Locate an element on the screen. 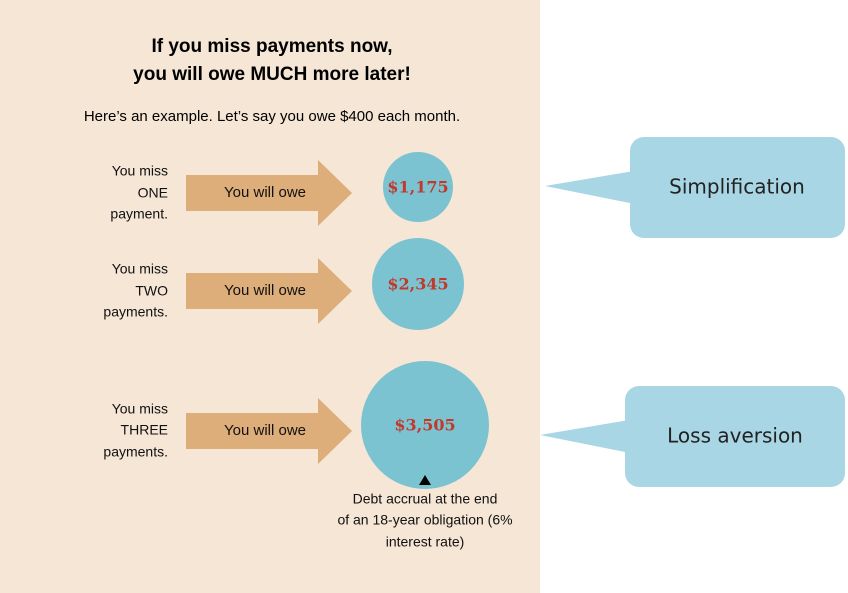  callout: Simplification is located at coordinates (695, 187).